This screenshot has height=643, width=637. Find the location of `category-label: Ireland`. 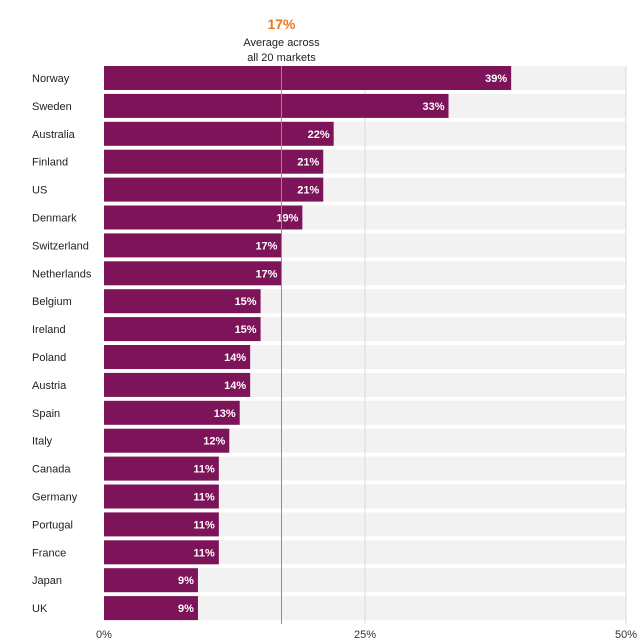

category-label: Ireland is located at coordinates (49, 330).